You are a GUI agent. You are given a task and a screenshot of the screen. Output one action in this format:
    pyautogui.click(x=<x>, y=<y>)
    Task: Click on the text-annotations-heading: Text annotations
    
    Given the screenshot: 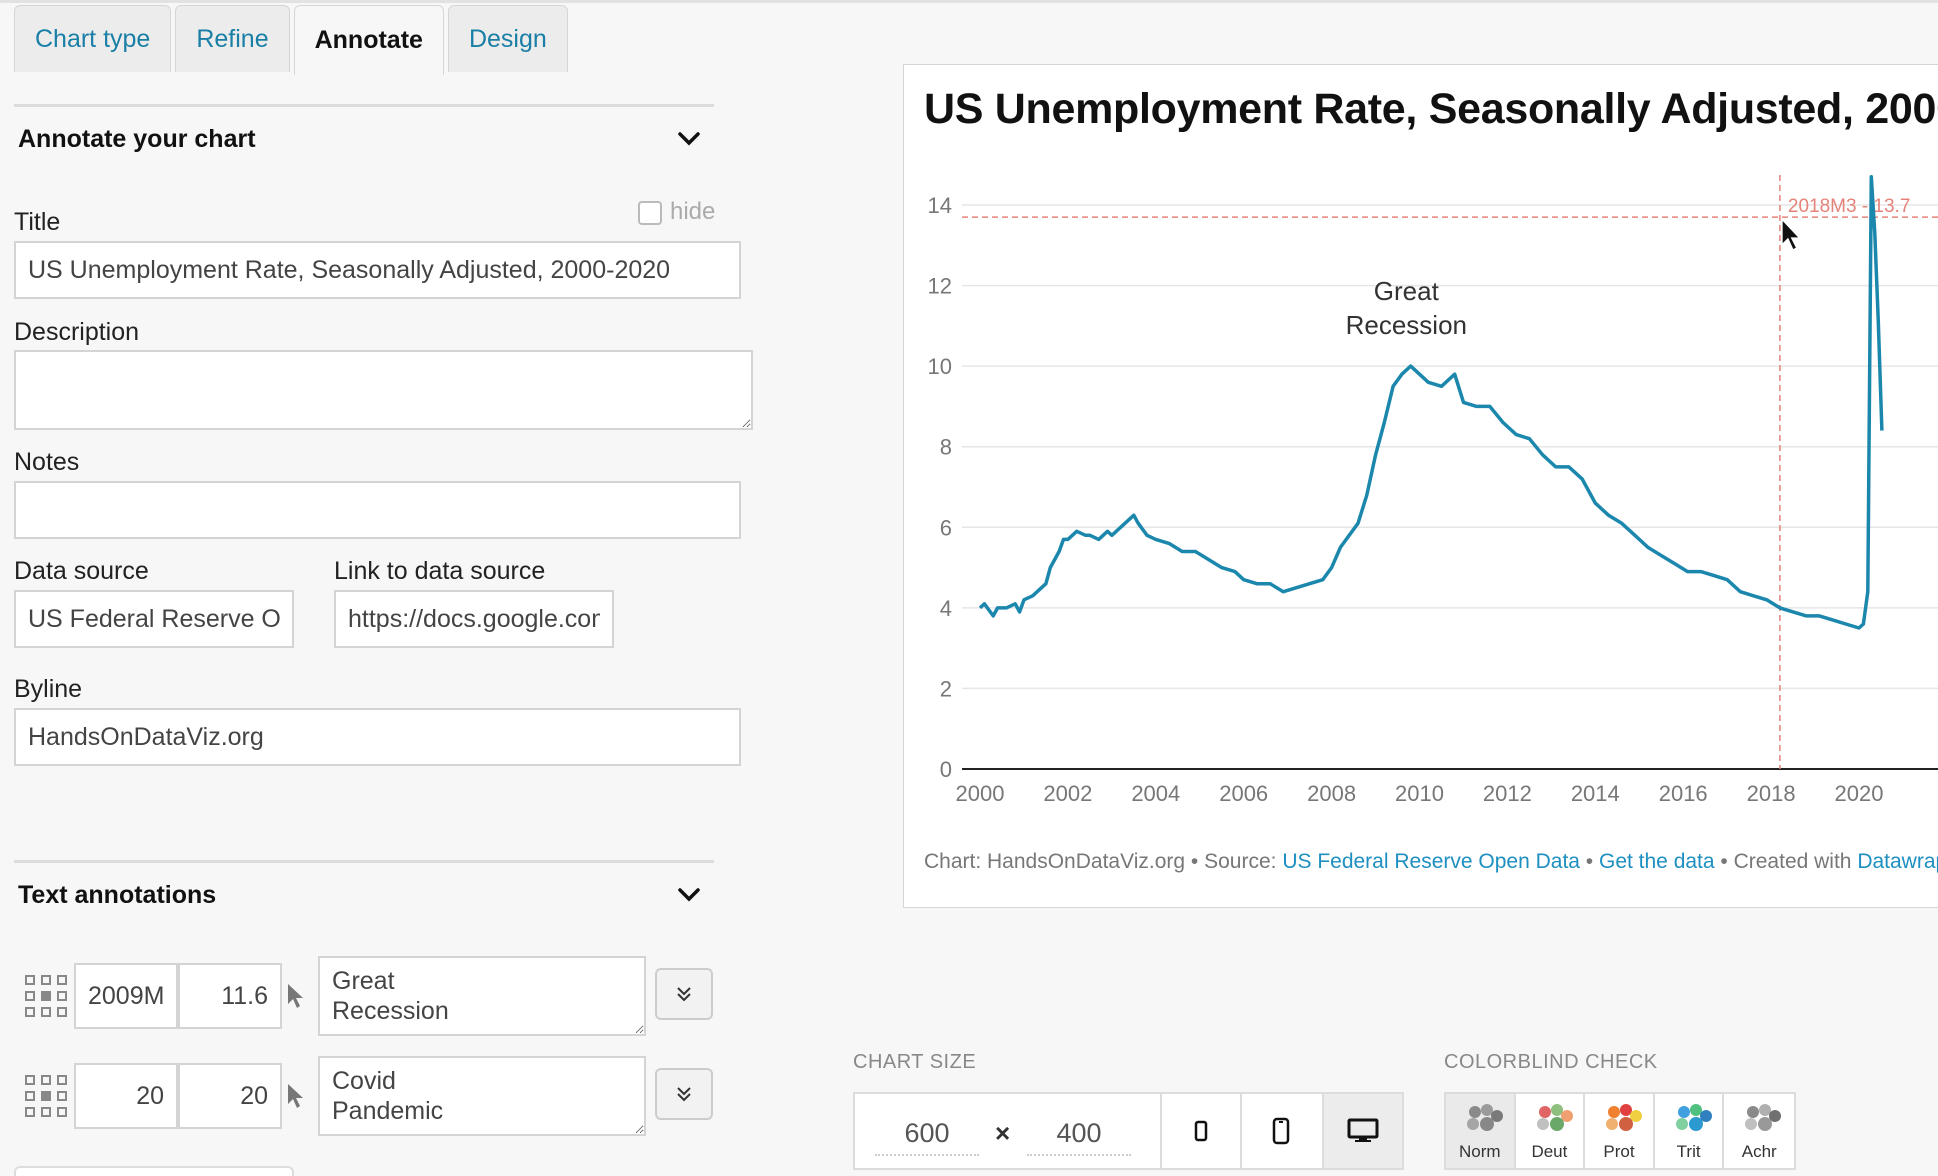 What is the action you would take?
    pyautogui.click(x=117, y=895)
    